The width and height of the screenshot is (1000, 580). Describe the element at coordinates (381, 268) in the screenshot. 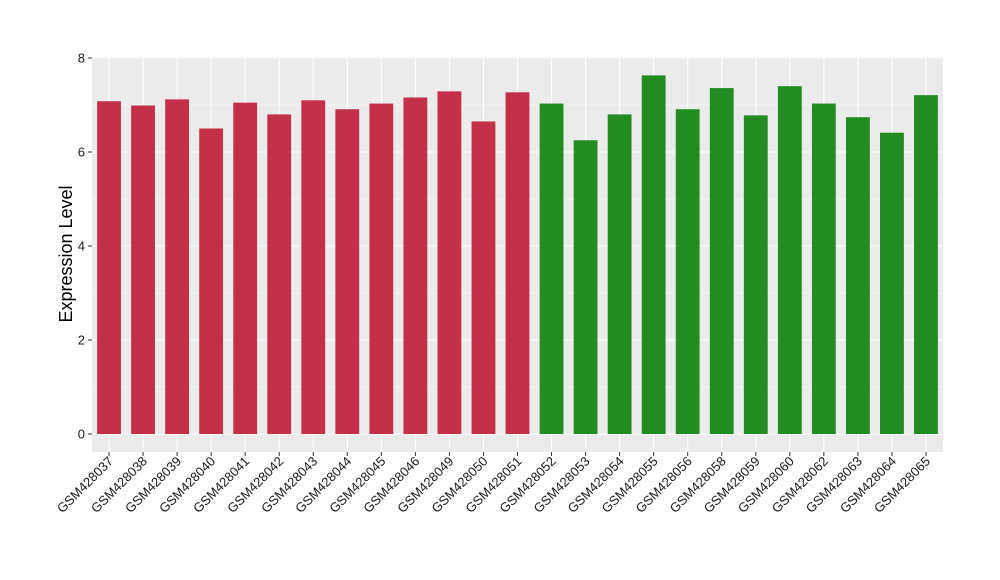

I see `bar-GSM428045` at that location.